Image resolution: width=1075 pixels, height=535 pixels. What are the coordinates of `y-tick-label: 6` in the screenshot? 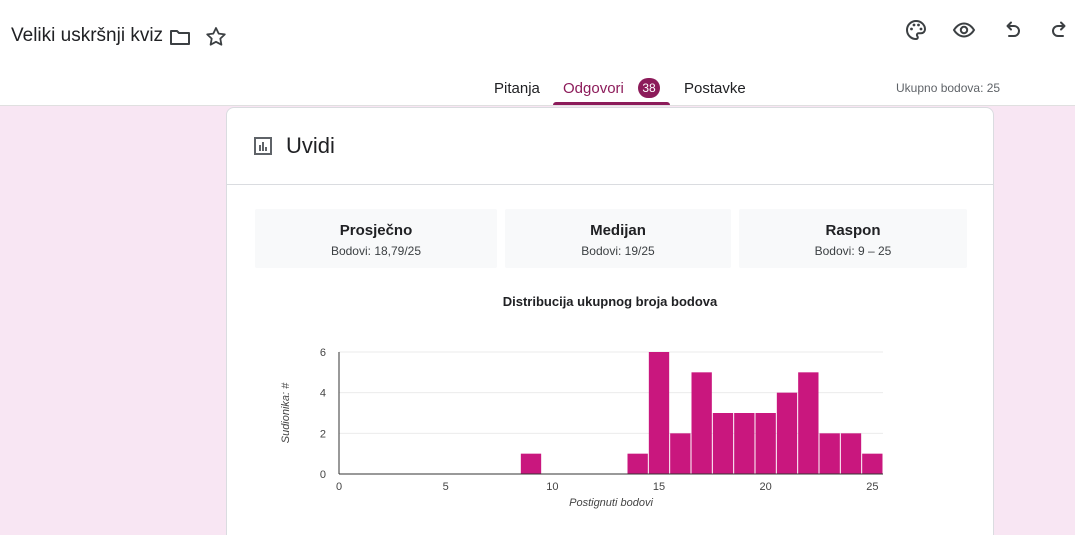 It's located at (323, 353).